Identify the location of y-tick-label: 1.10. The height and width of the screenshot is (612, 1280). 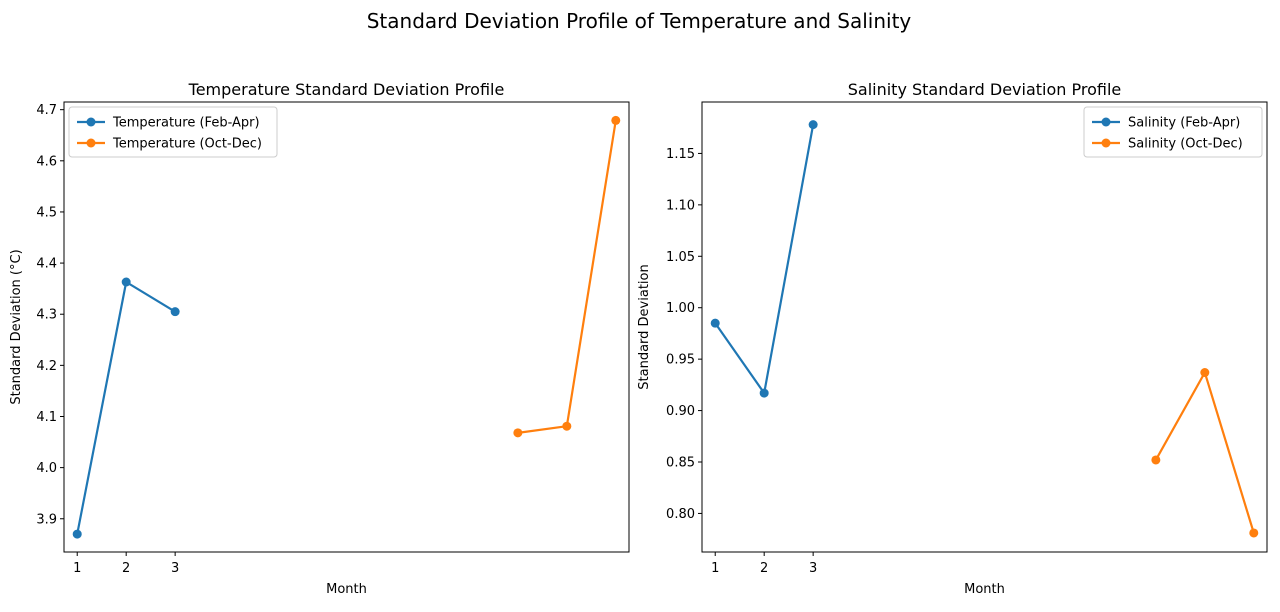
(680, 205).